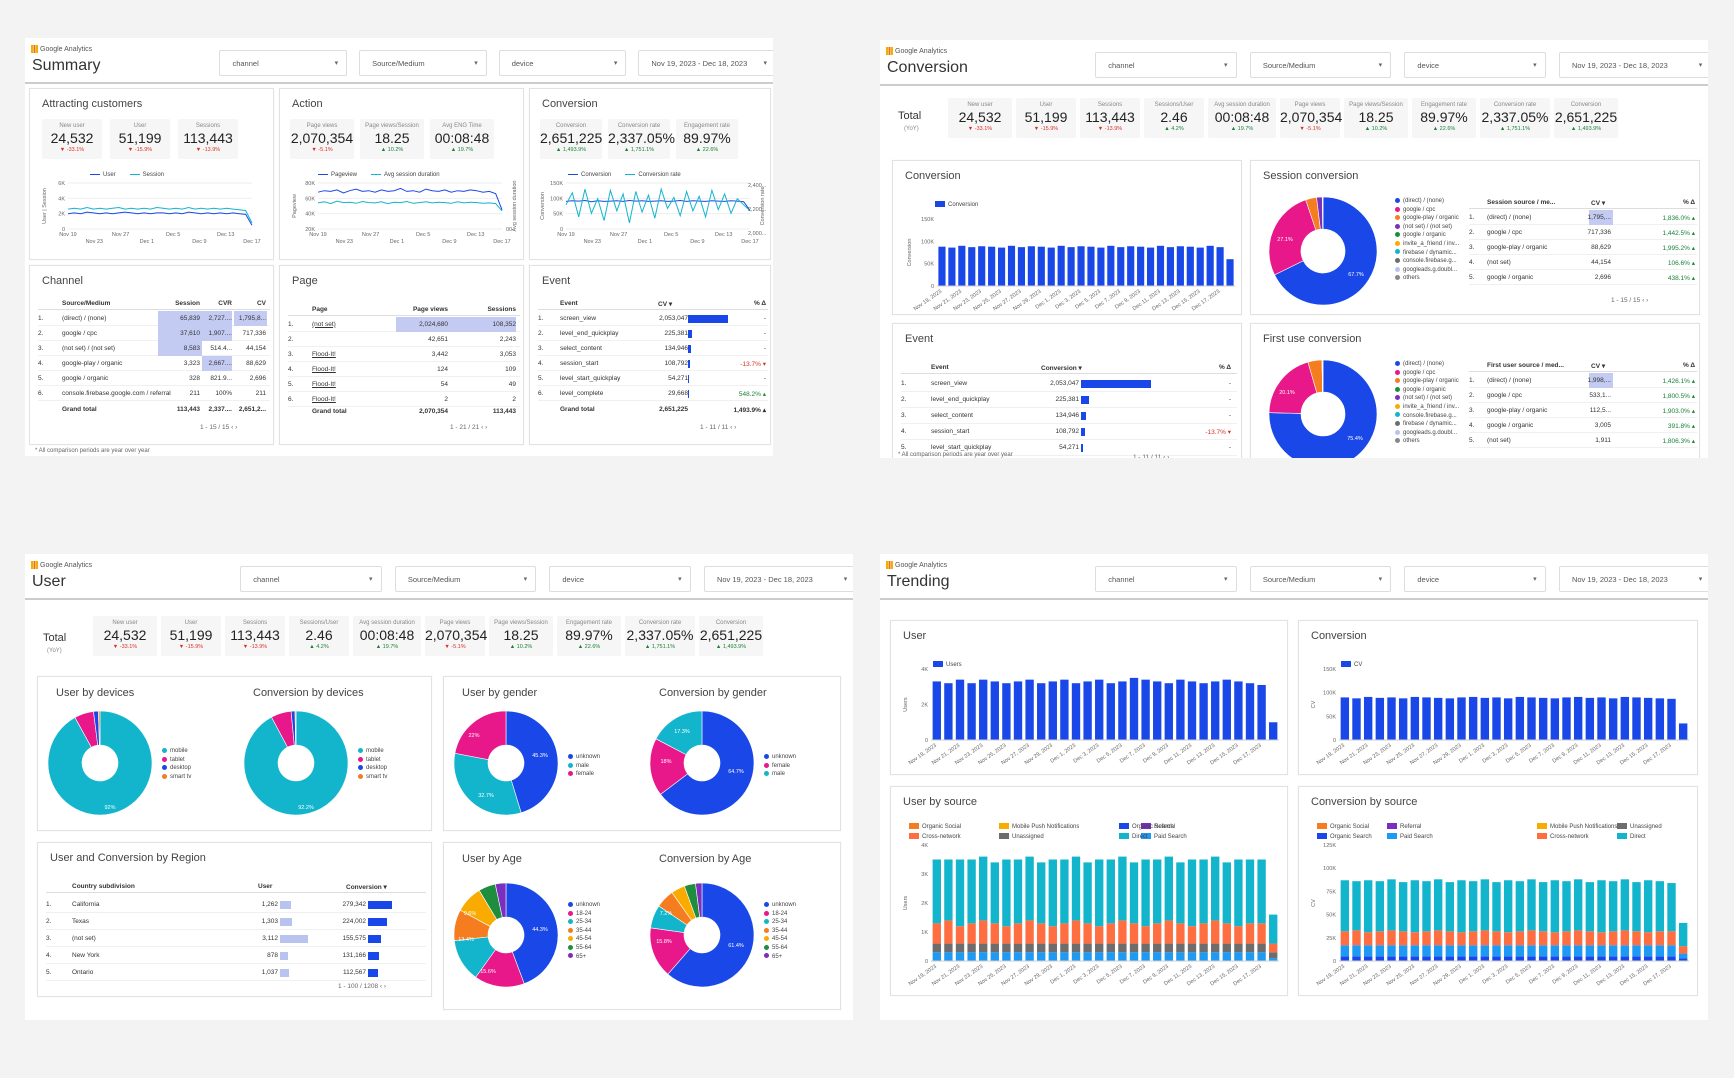 This screenshot has width=1734, height=1078. Describe the element at coordinates (1583, 425) in the screenshot. I see `table-row: 4. google / organic 3,005 391.8% ▴` at that location.